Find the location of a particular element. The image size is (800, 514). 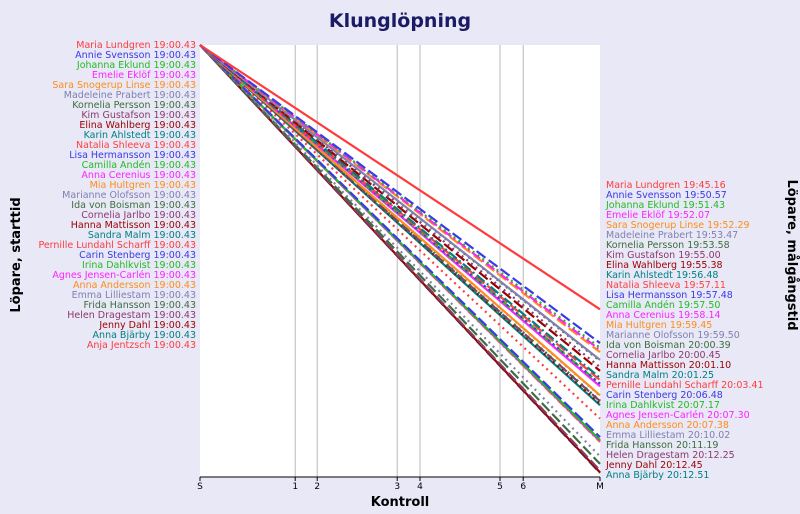

finish-time: 20:06.48 is located at coordinates (701, 395).